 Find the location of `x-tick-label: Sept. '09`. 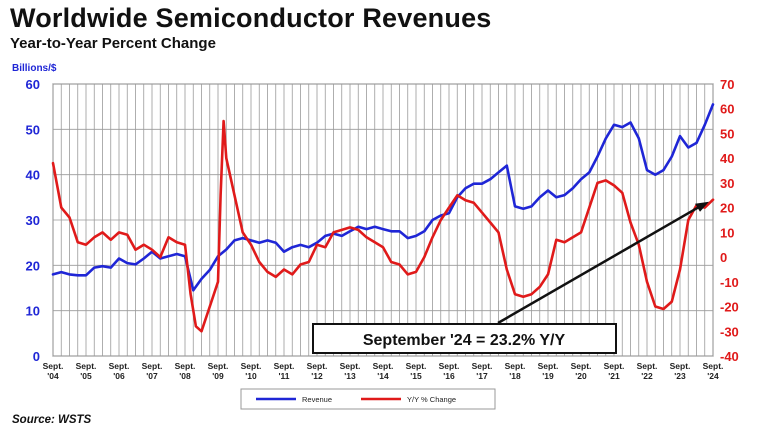

x-tick-label: Sept. '09 is located at coordinates (218, 371).